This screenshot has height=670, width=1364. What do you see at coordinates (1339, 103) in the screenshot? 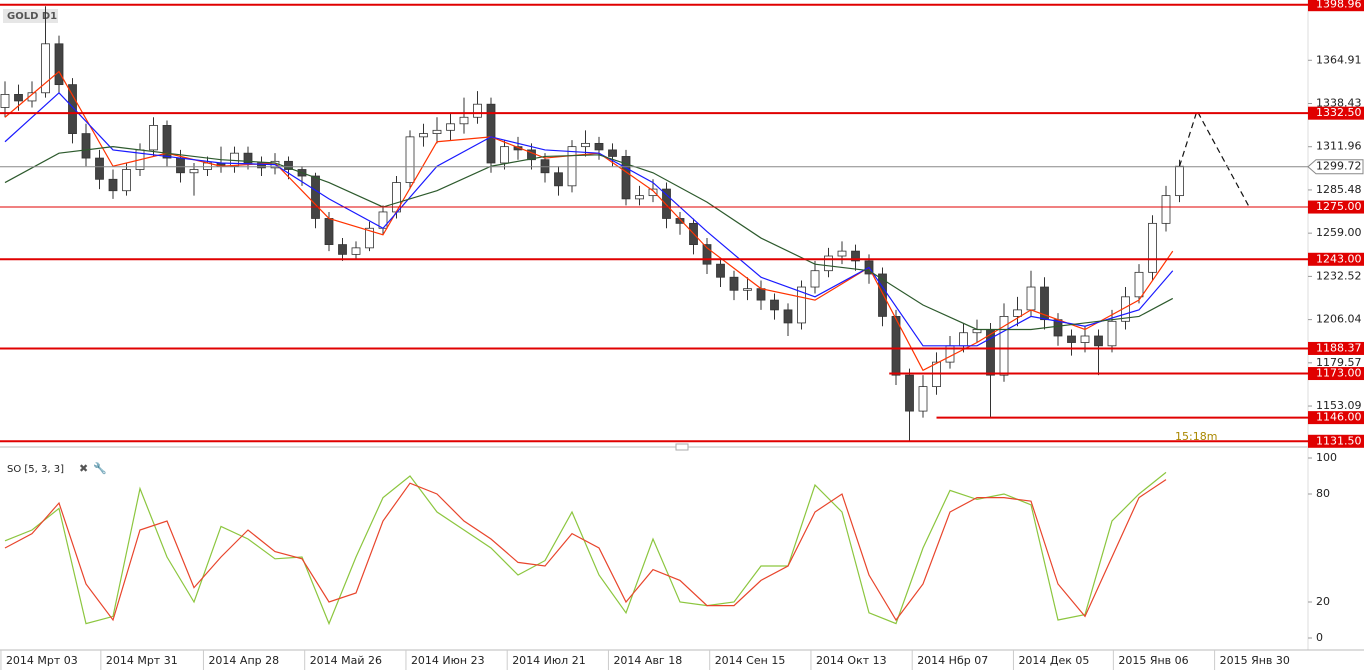
I see `y-tick-label: 1338.43` at bounding box center [1339, 103].